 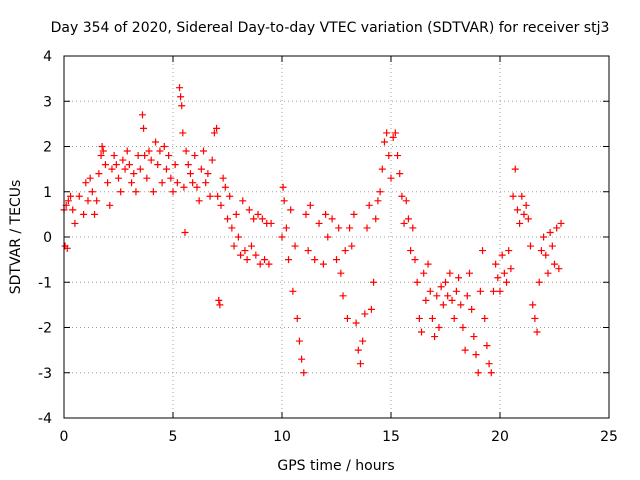 What do you see at coordinates (47, 148) in the screenshot?
I see `y-tick-label: 2` at bounding box center [47, 148].